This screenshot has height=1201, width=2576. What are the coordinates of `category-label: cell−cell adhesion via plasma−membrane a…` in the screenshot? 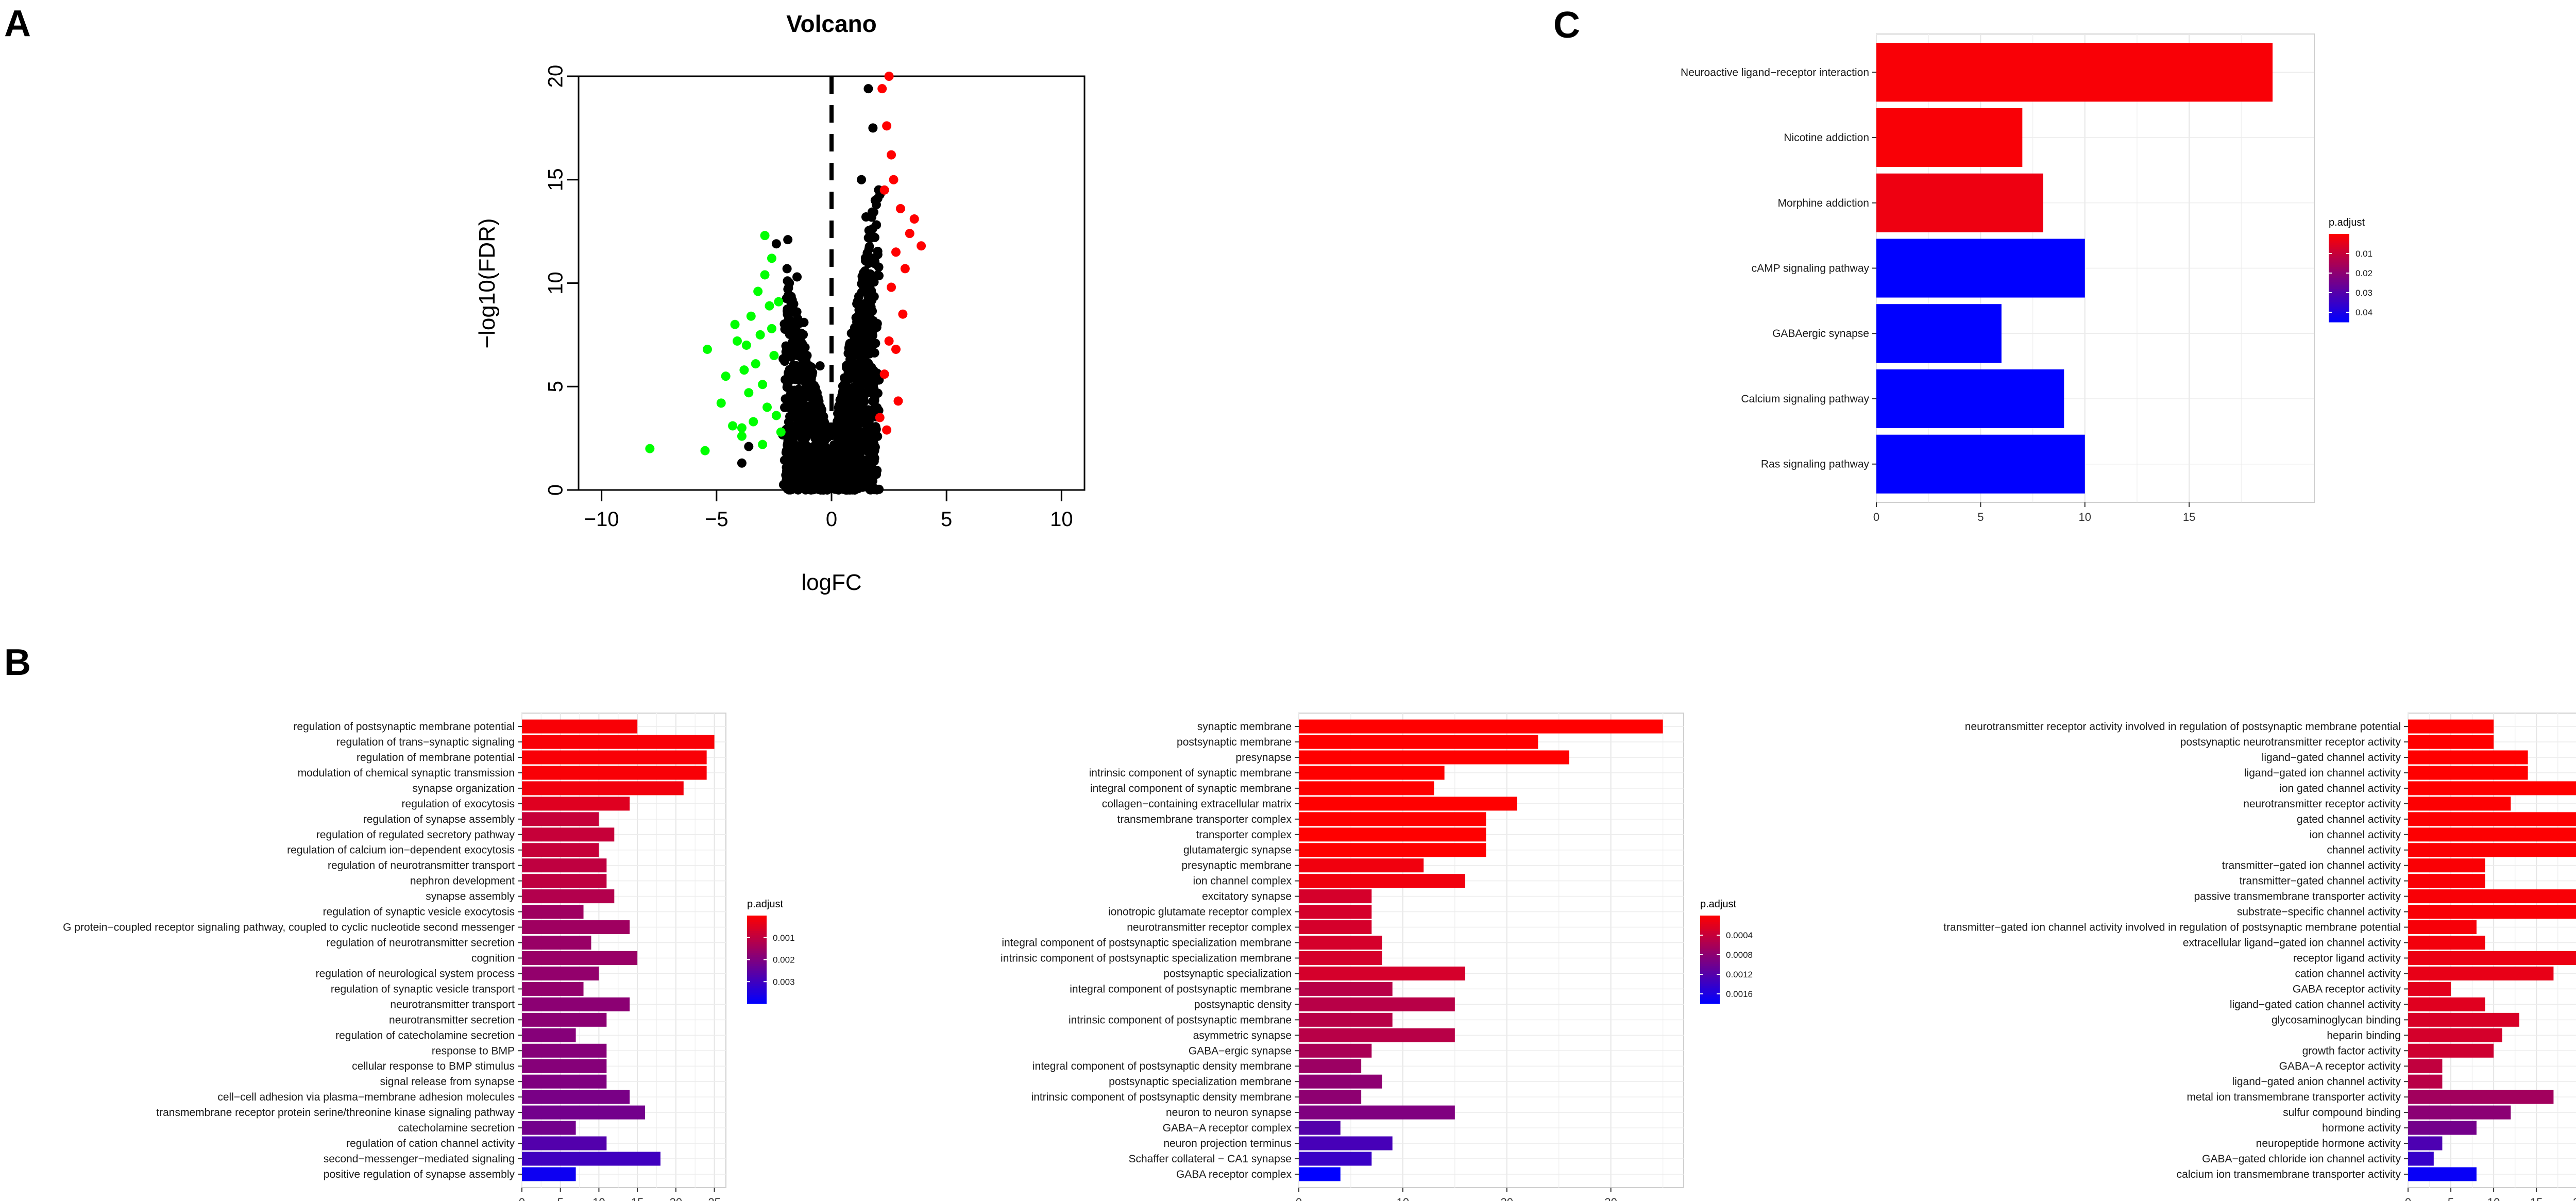 It's located at (366, 1097).